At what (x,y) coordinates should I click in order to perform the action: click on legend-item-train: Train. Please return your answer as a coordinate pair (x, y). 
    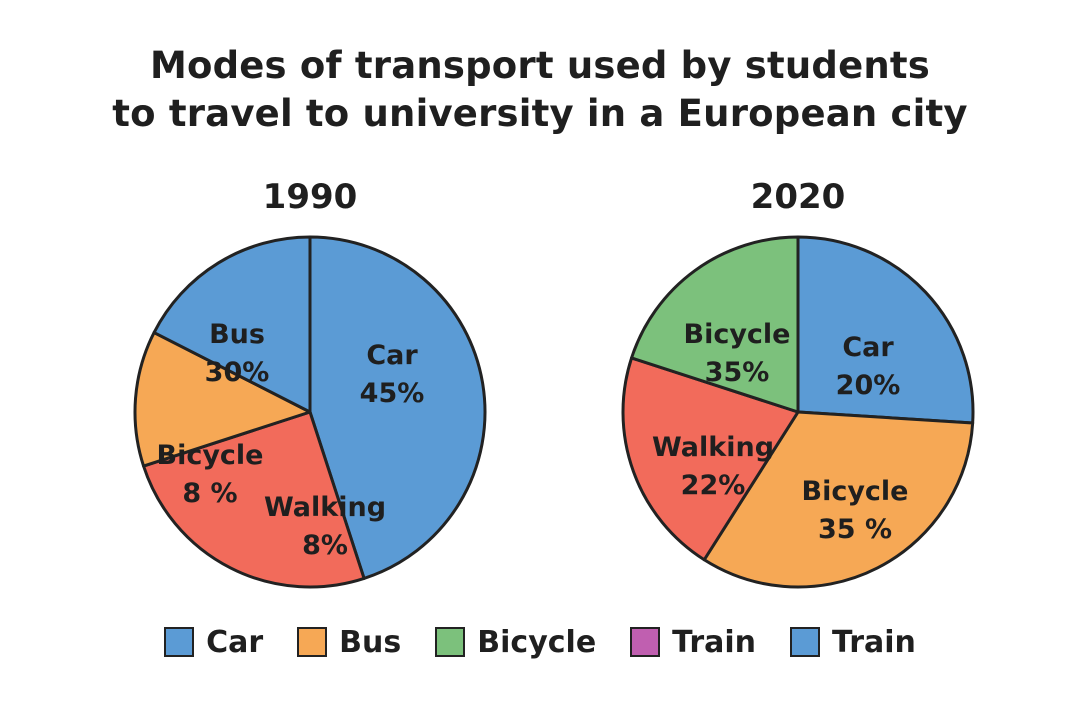
    Looking at the image, I should click on (693, 642).